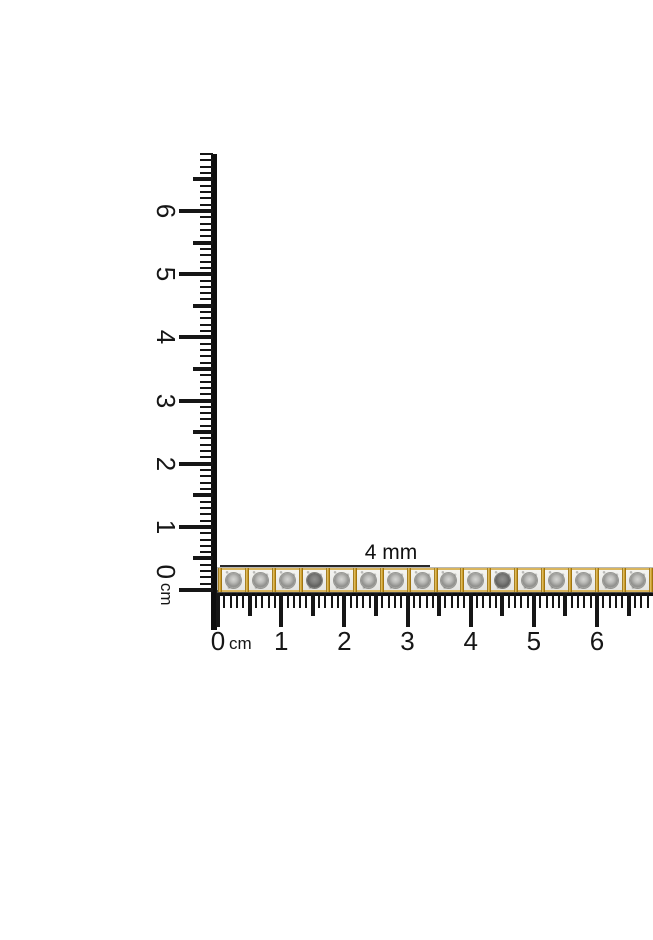 This screenshot has width=653, height=940. What do you see at coordinates (597, 641) in the screenshot?
I see `ruler-number: 6` at bounding box center [597, 641].